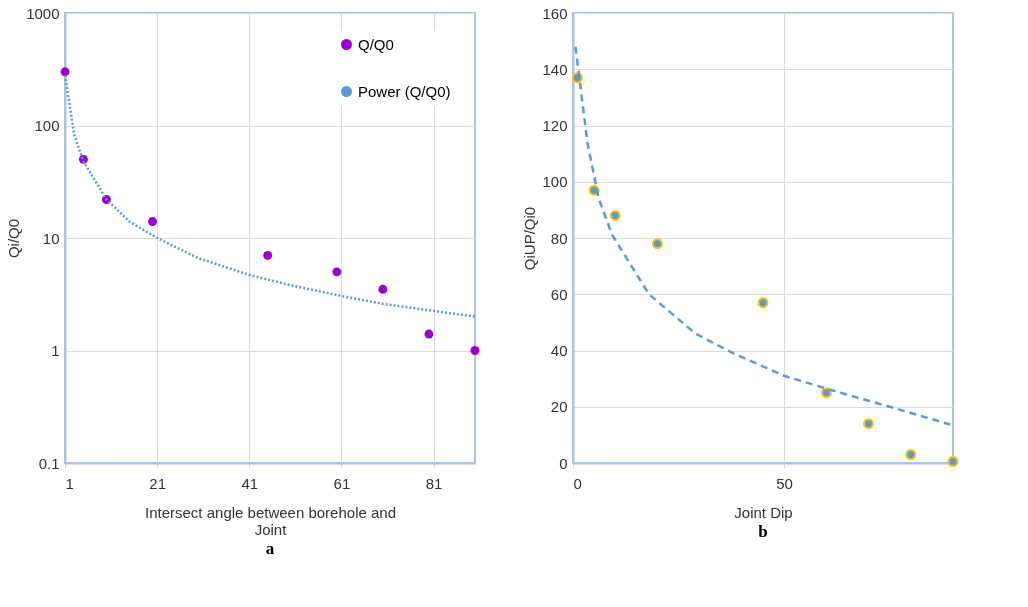 This screenshot has width=1028, height=607. I want to click on y-tick-label: 140, so click(555, 69).